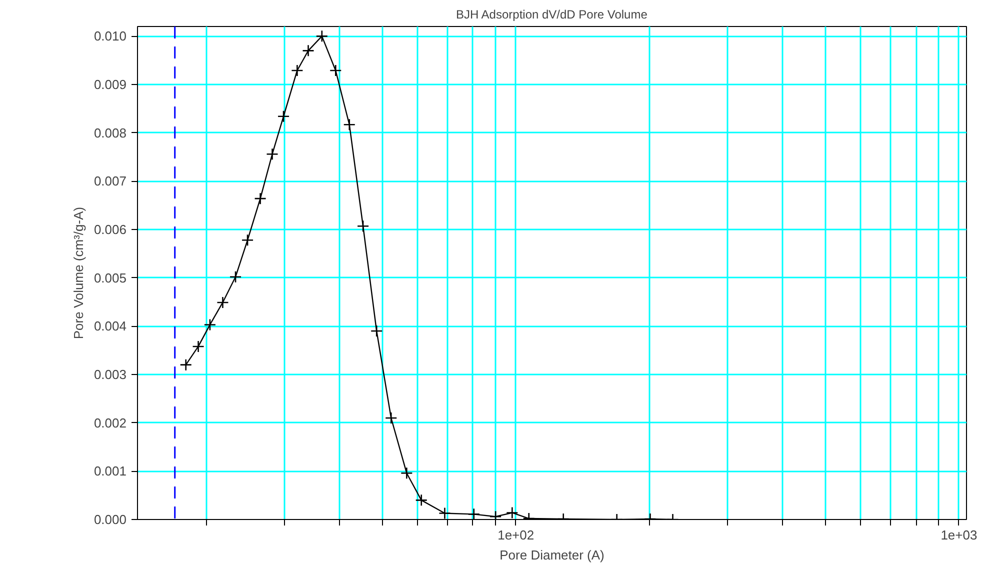  I want to click on y-tick-label: 0.003, so click(110, 374).